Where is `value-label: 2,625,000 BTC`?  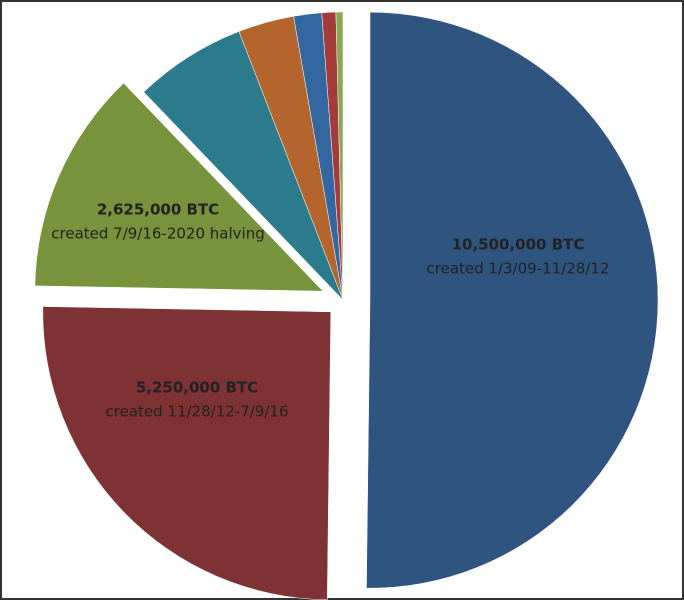 value-label: 2,625,000 BTC is located at coordinates (158, 210).